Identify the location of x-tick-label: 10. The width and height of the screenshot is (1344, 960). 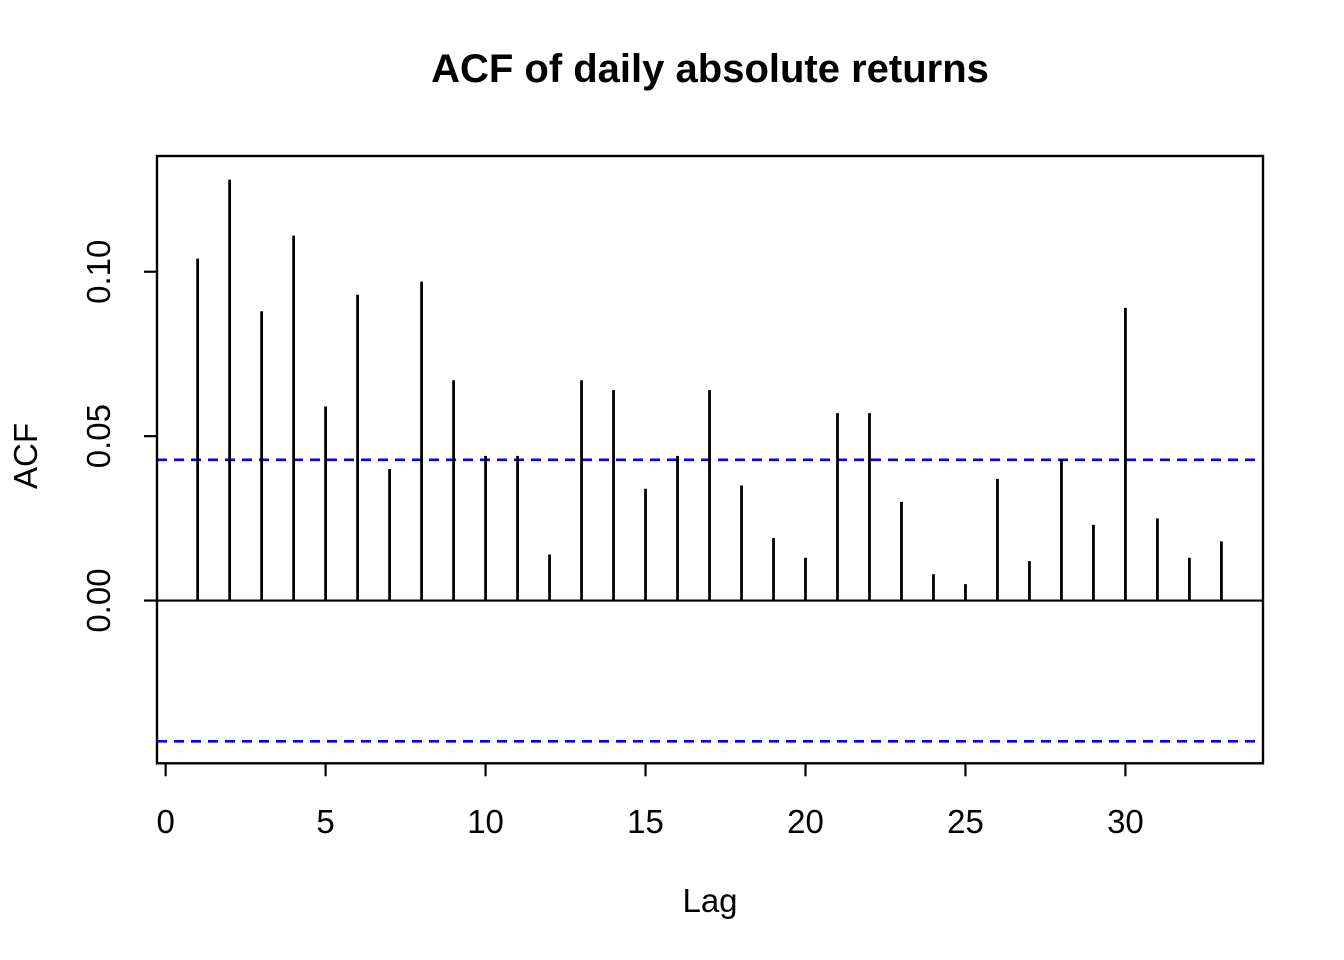
(485, 821).